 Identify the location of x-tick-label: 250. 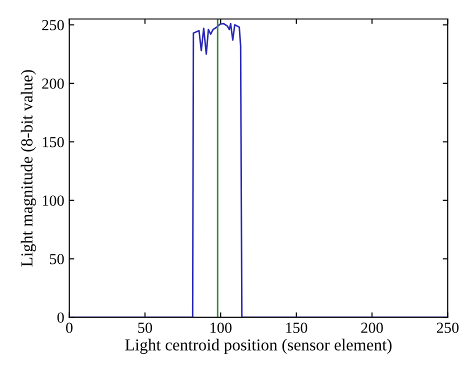
(447, 327).